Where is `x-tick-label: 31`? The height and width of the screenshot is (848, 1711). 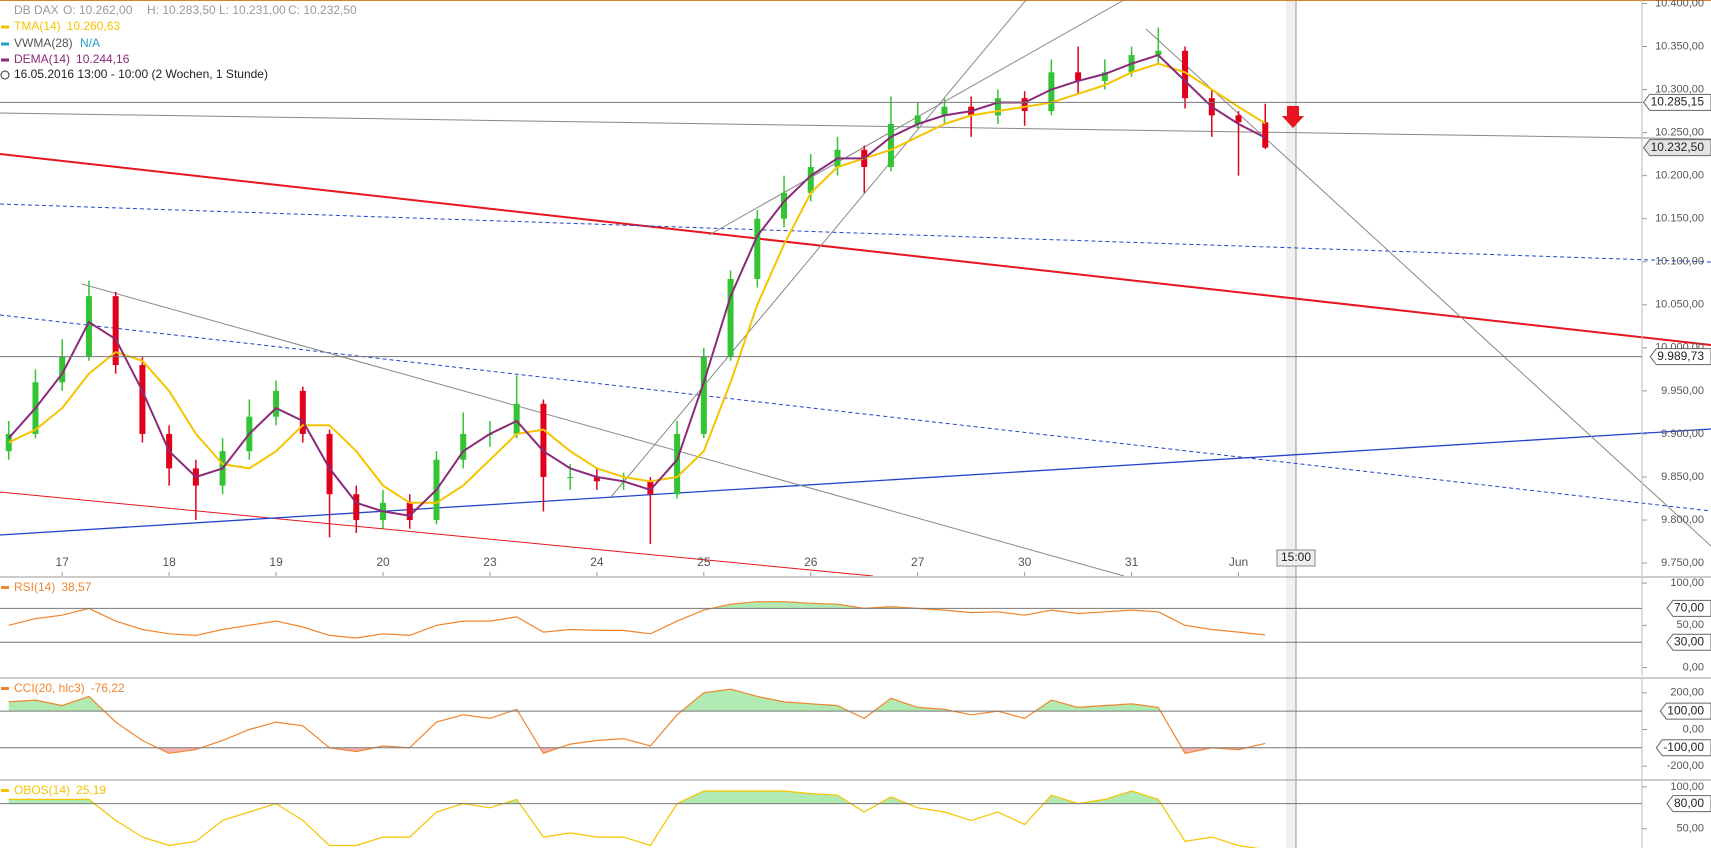
x-tick-label: 31 is located at coordinates (1132, 562).